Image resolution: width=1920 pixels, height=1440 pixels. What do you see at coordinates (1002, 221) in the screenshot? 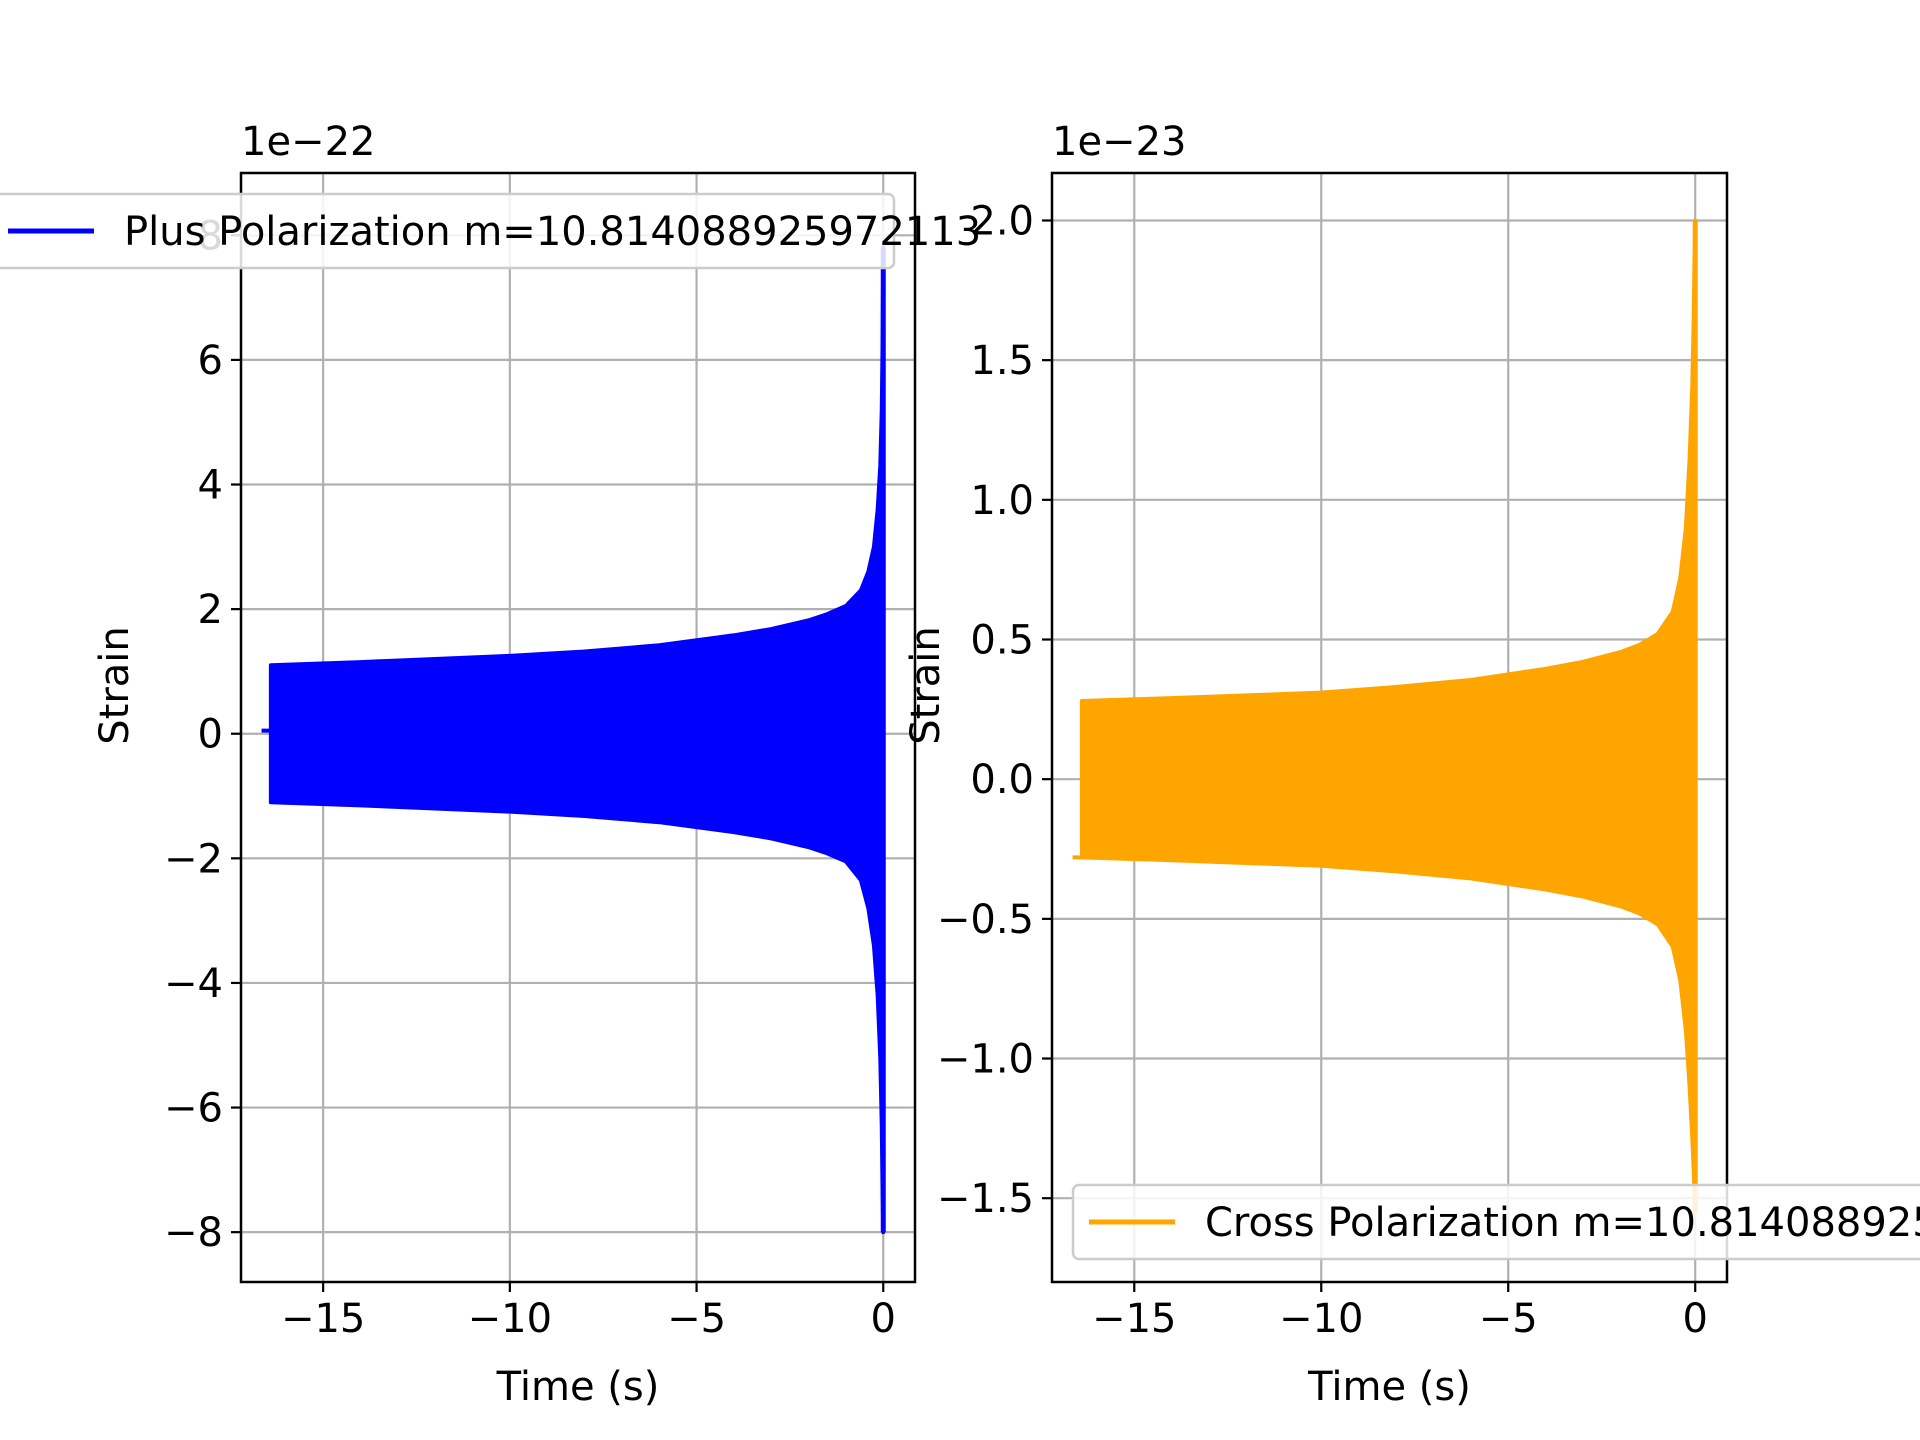
I see `y-tick-label: 2.0` at bounding box center [1002, 221].